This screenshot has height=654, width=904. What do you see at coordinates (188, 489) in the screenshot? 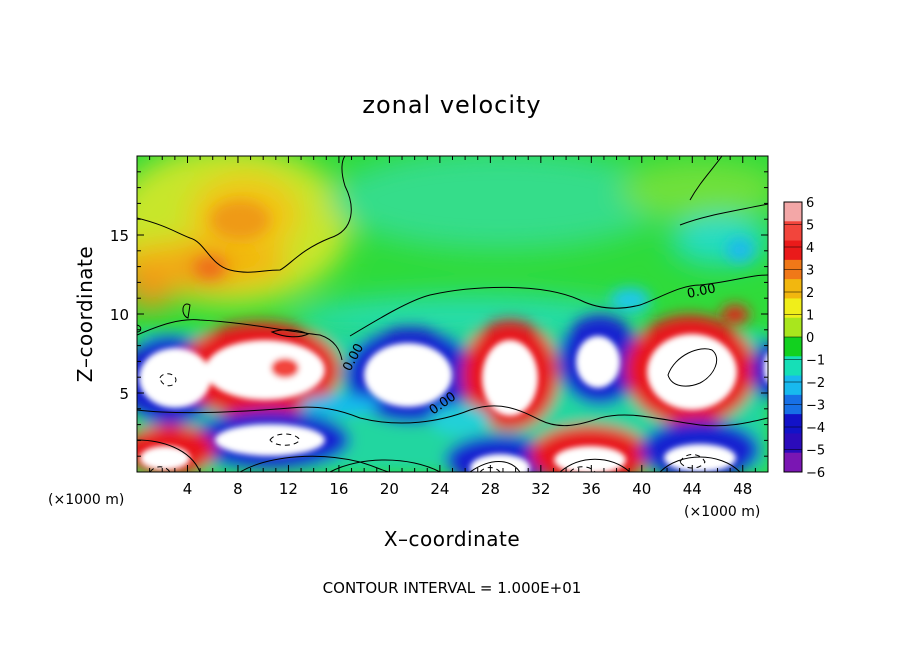
I see `x-tick-label: 4` at bounding box center [188, 489].